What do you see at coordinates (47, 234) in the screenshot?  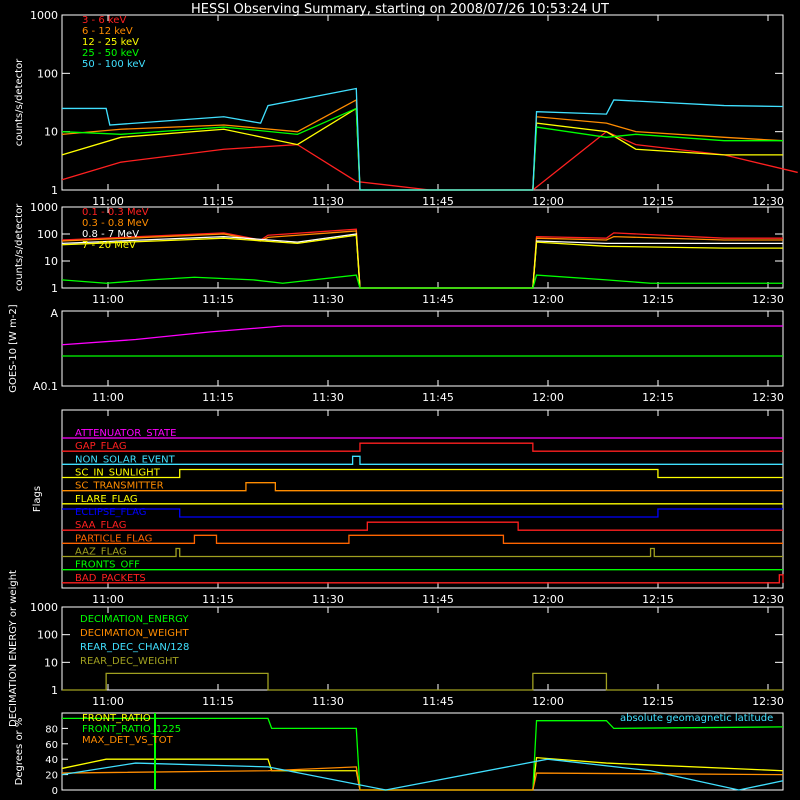 I see `p2-ytick-label: 100` at bounding box center [47, 234].